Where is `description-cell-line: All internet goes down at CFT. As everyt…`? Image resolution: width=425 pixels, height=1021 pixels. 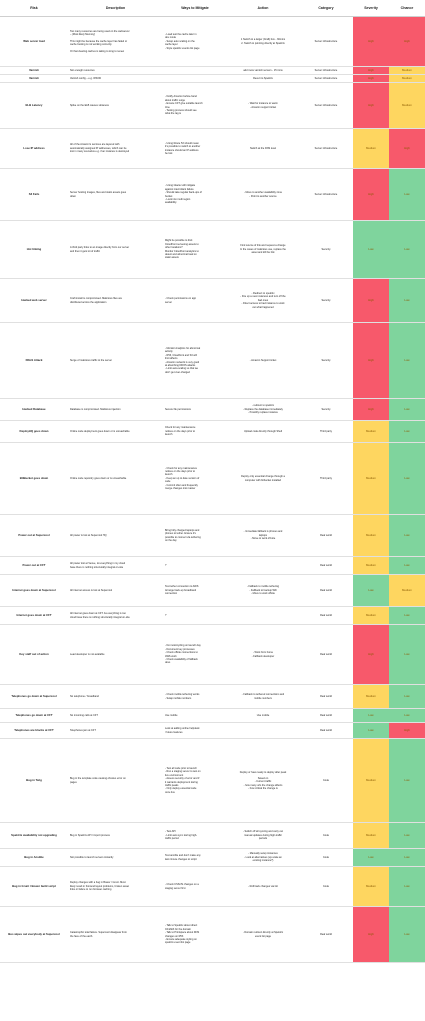
description-cell-line: All internet goes down at CFT. As everyt… is located at coordinates (98, 614).